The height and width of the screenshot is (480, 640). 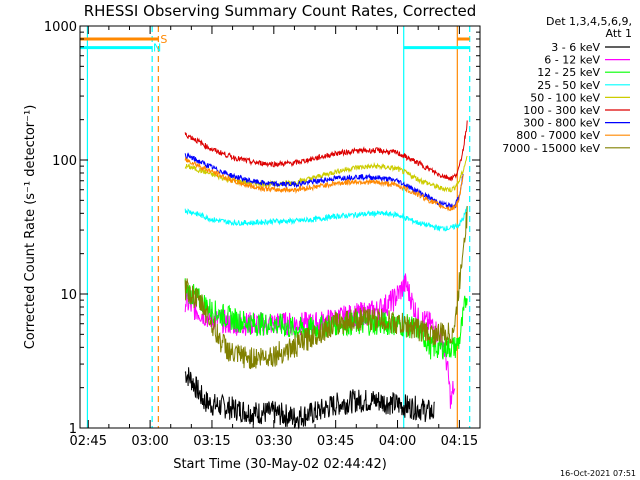 I want to click on legend-header-0: Det 1,3,4,5,6,9,, so click(x=589, y=21).